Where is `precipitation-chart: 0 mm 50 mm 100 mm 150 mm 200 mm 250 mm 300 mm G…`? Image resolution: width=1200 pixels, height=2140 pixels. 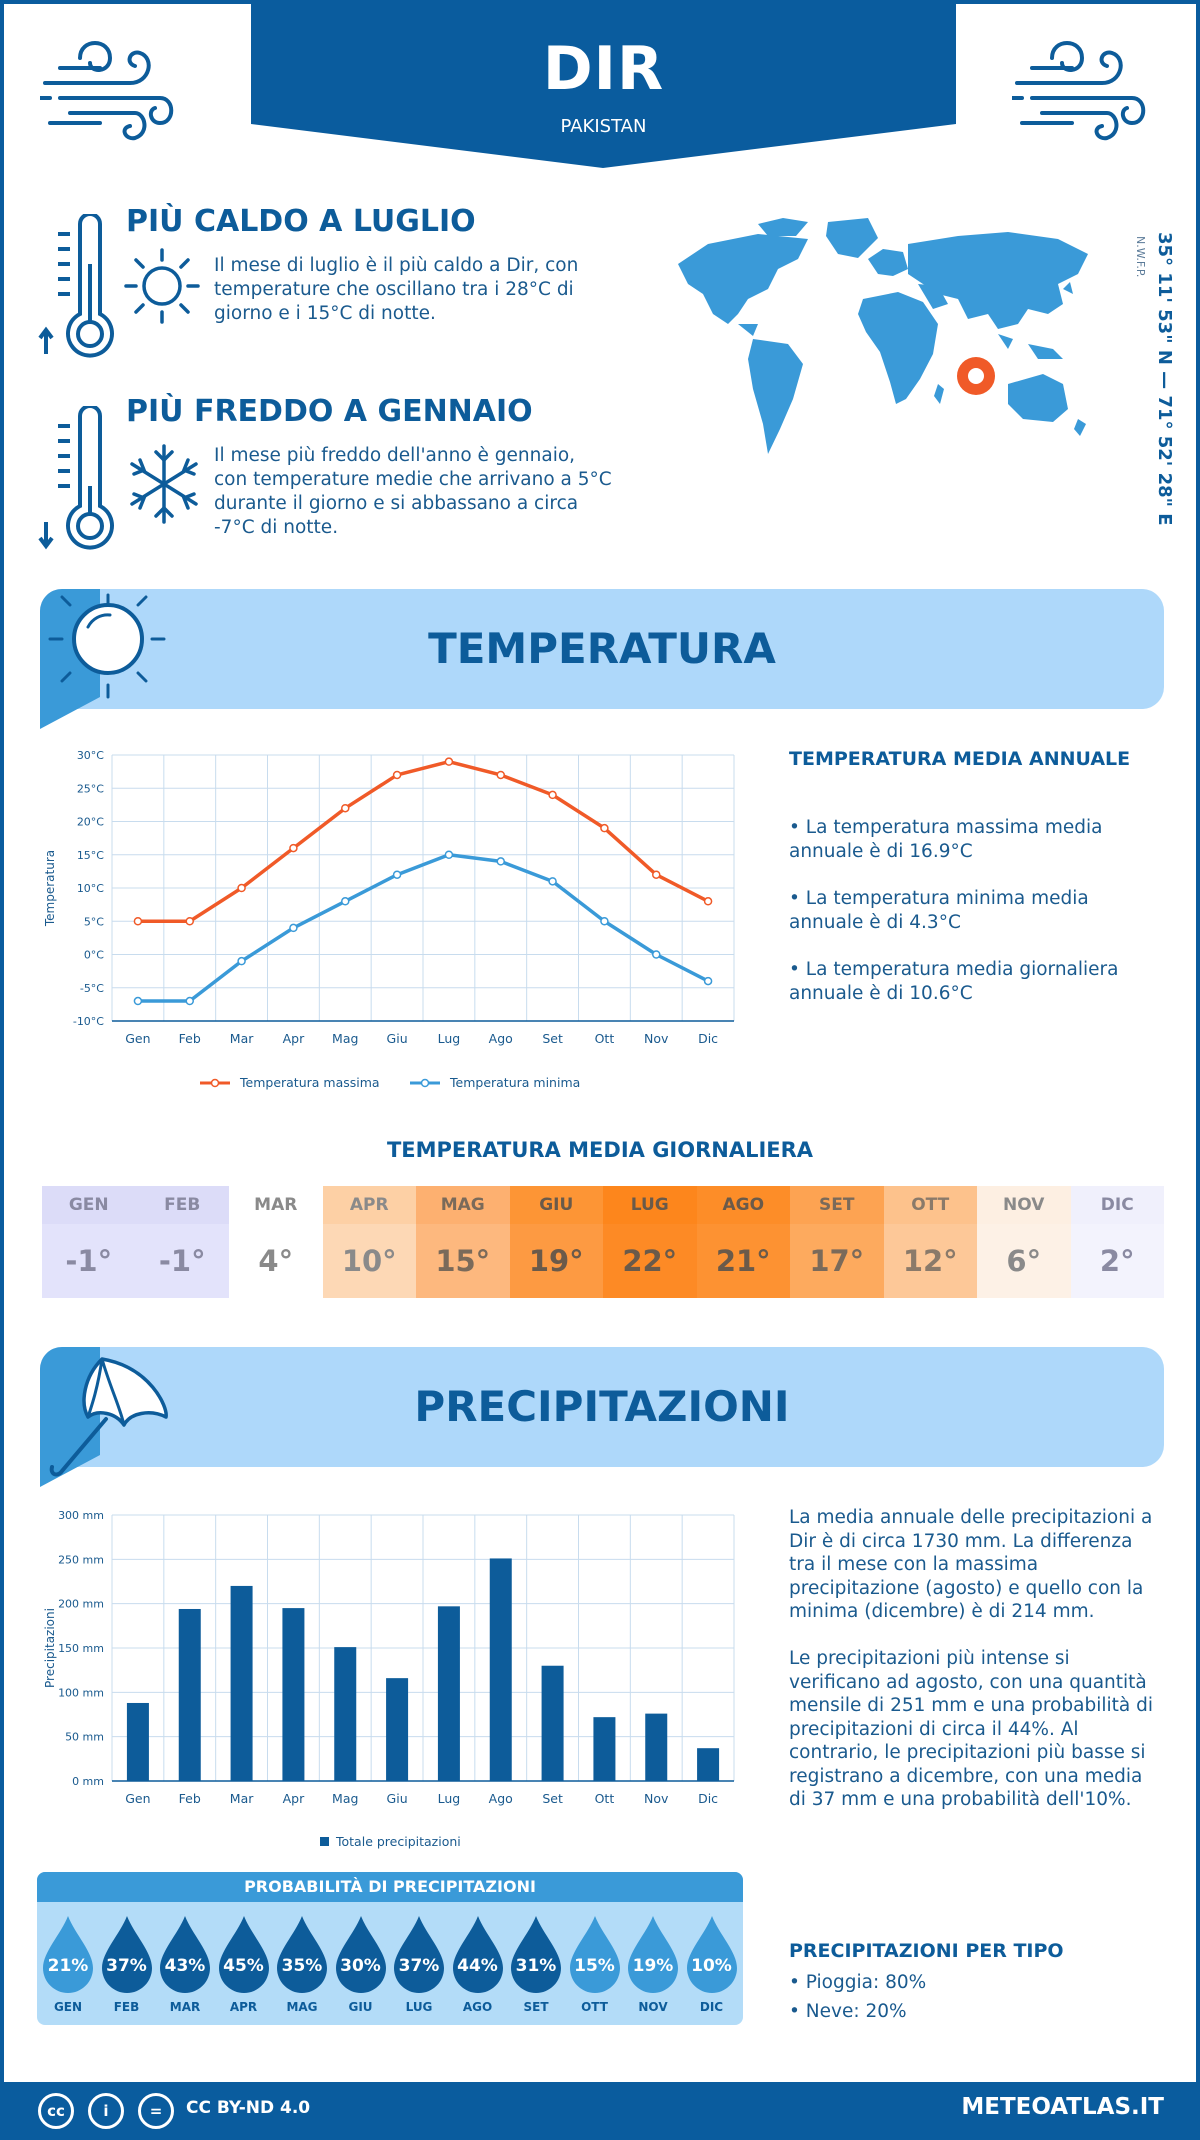 precipitation-chart: 0 mm 50 mm 100 mm 150 mm 200 mm 250 mm 300 mm G… is located at coordinates (389, 1679).